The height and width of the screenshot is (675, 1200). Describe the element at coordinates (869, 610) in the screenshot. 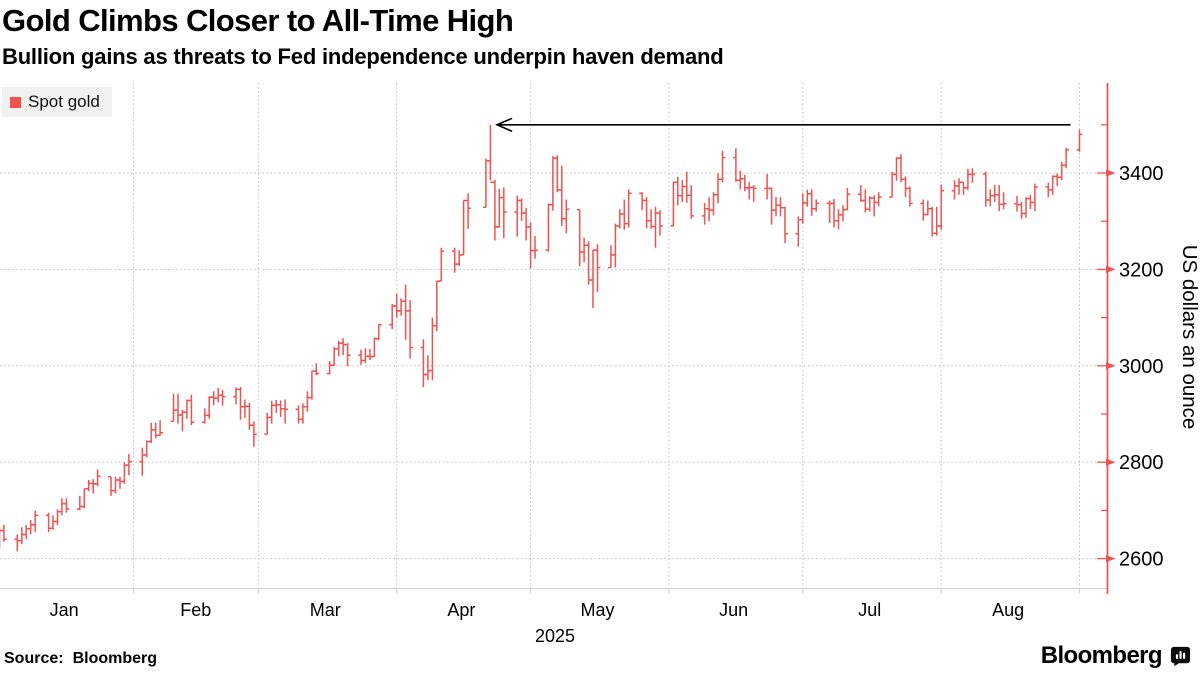

I see `x-tick-label: Jul` at that location.